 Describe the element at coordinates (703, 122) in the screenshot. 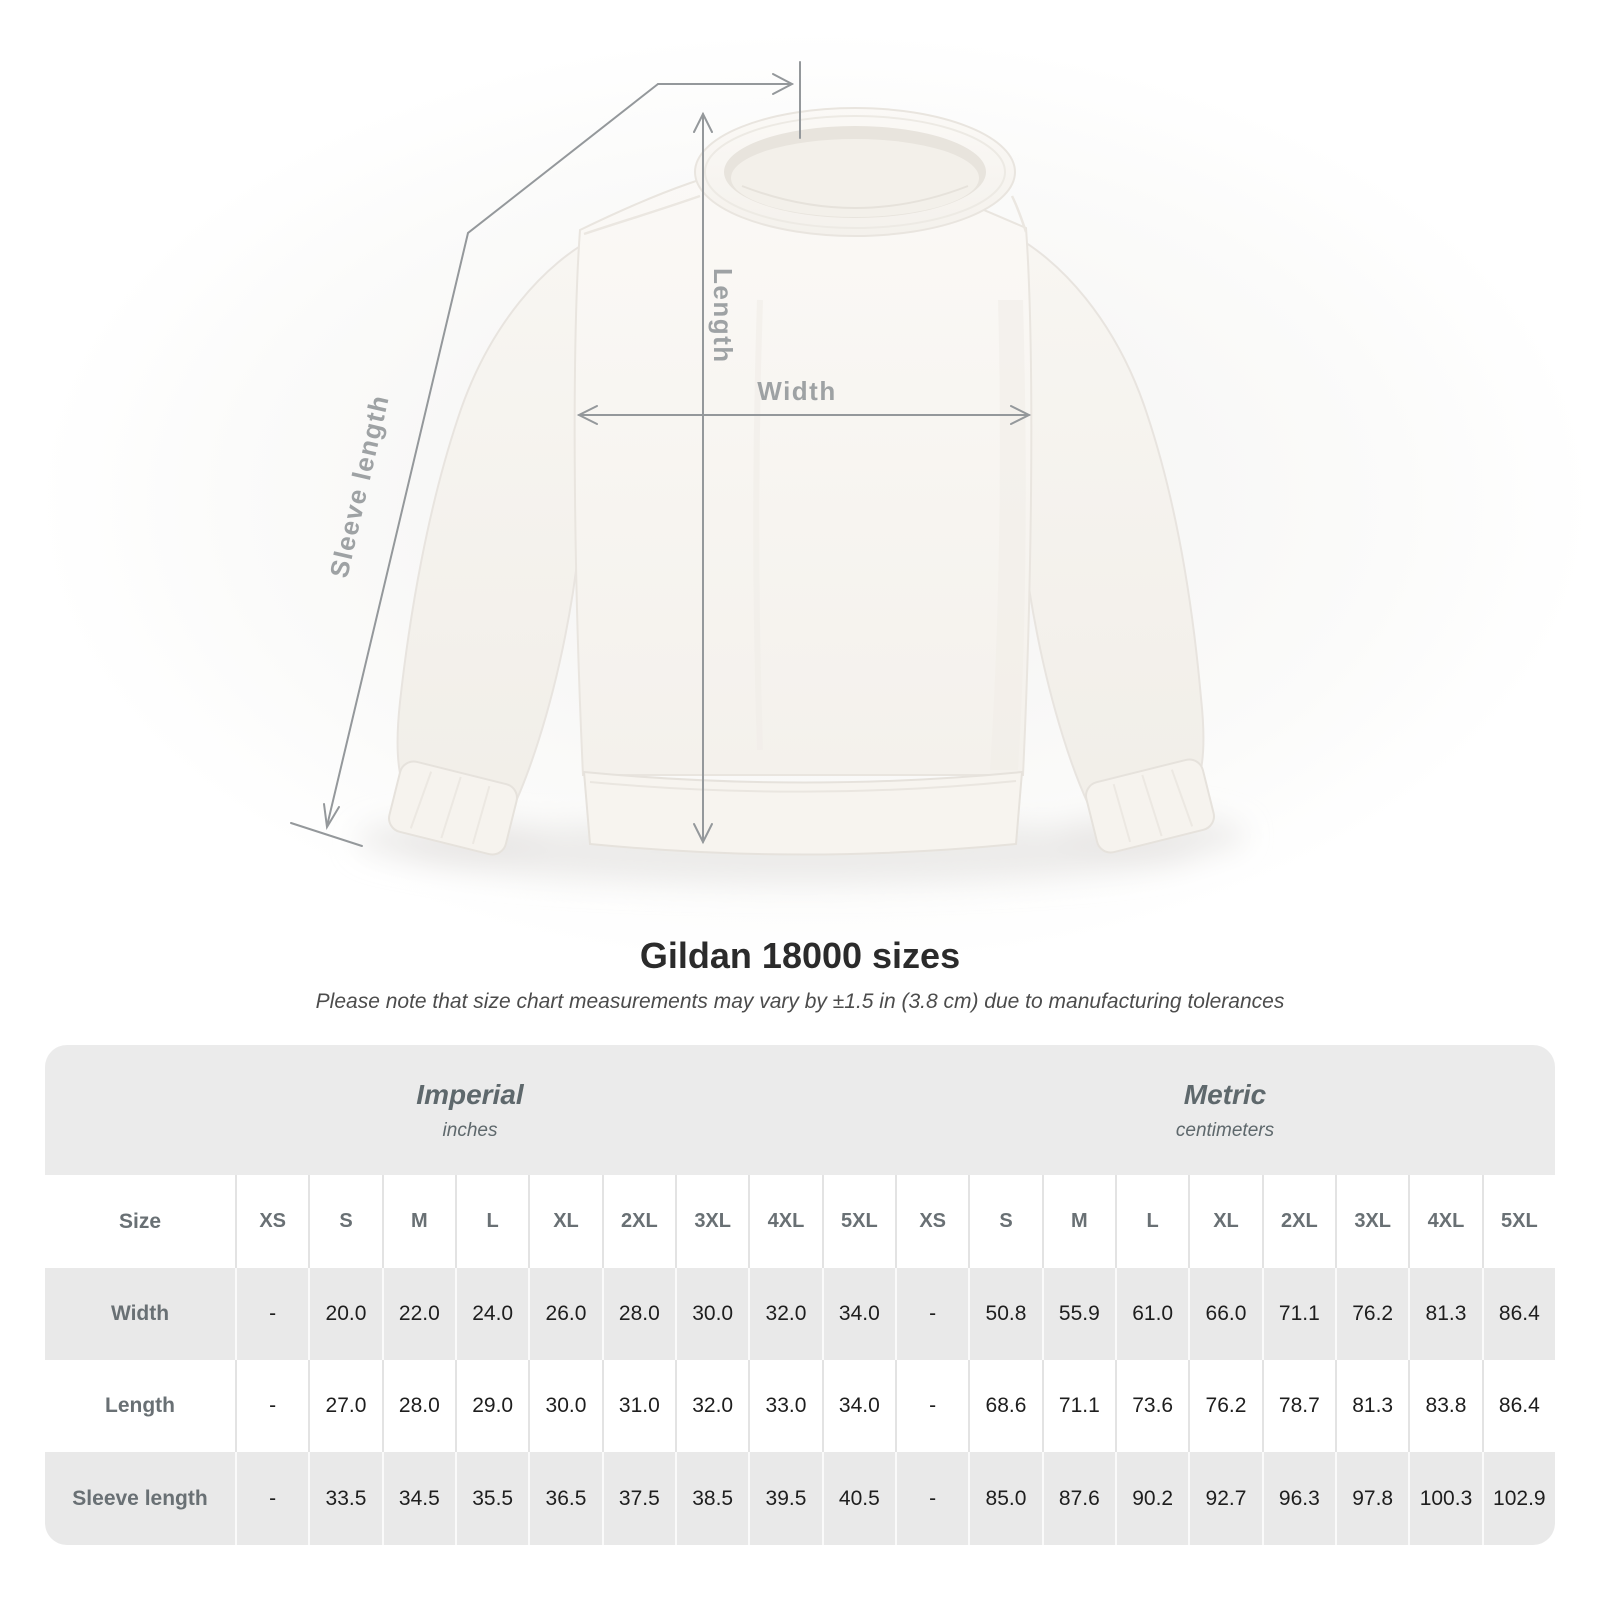

I see `length-arrowhead-top` at that location.